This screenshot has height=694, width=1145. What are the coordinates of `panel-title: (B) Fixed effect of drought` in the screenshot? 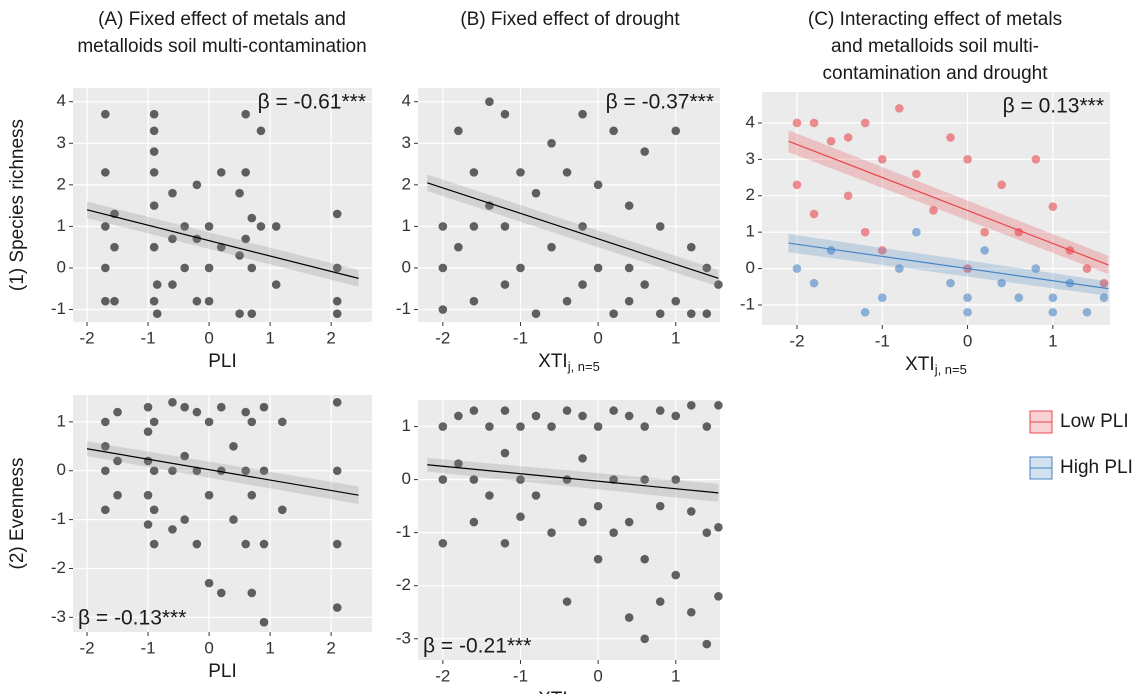 It's located at (570, 19).